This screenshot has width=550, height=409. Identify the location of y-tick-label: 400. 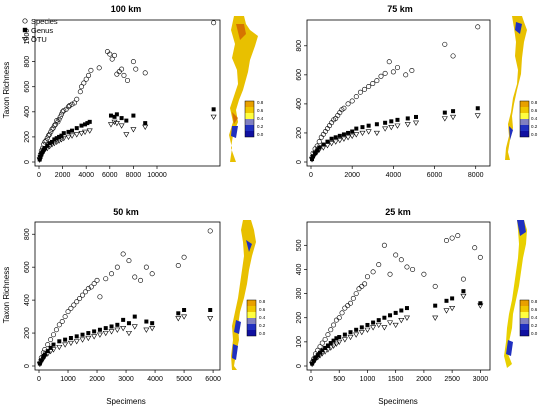
(27, 300).